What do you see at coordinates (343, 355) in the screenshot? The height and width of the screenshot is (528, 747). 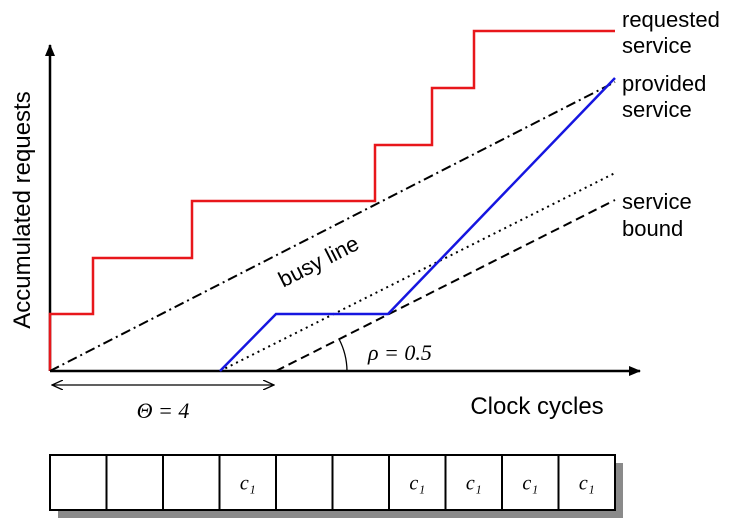 I see `angle-arc` at bounding box center [343, 355].